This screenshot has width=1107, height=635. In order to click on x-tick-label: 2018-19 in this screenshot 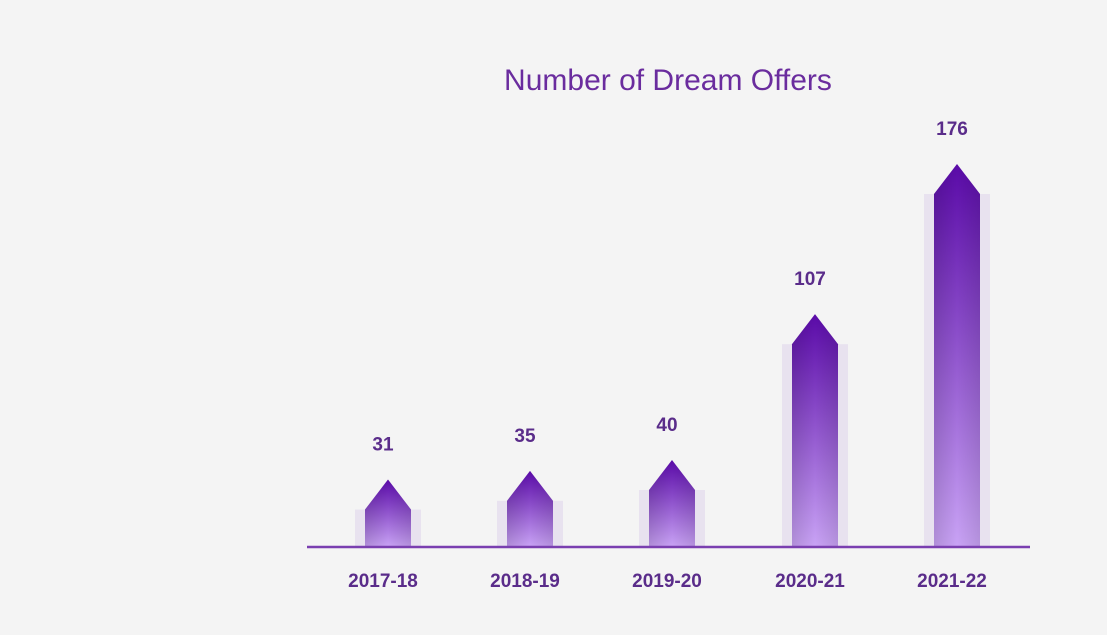, I will do `click(525, 581)`.